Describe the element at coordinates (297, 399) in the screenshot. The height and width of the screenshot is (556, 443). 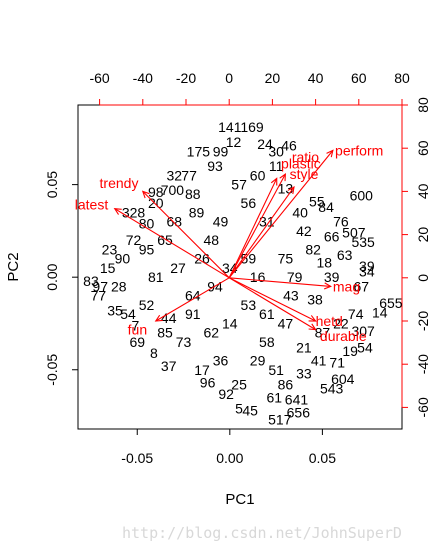
I see `point-label: 641` at that location.